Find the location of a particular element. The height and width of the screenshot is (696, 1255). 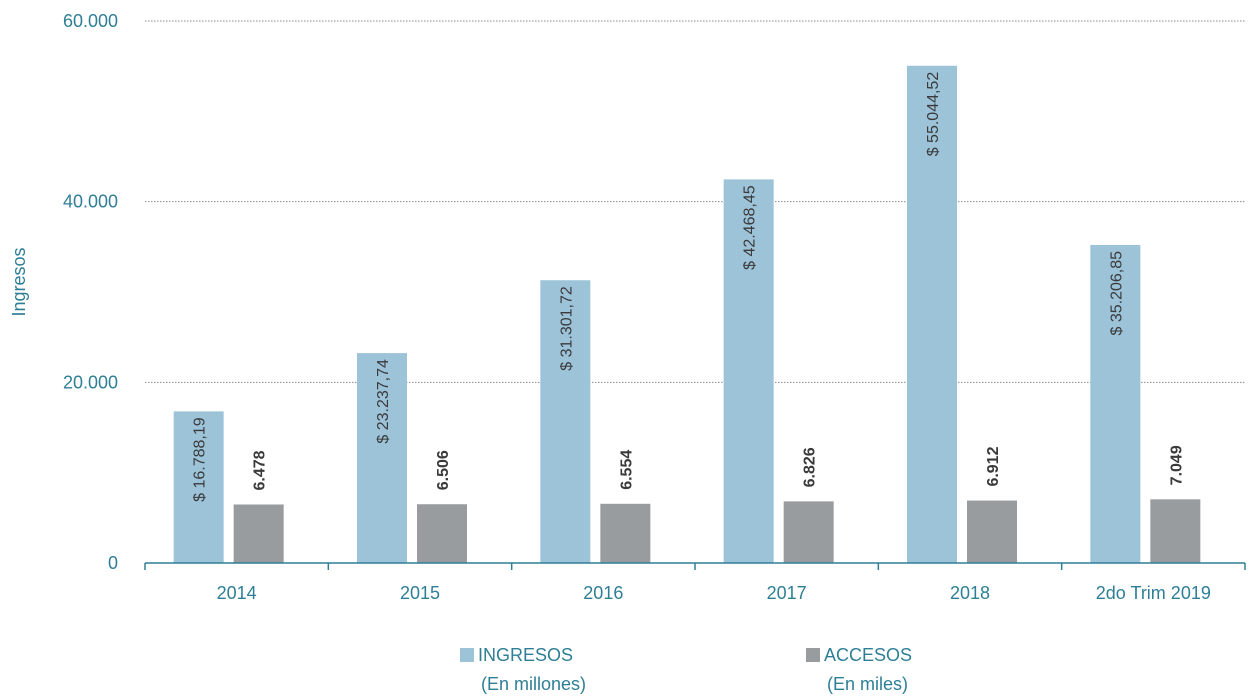

x-tick-label: 2015 is located at coordinates (420, 593).